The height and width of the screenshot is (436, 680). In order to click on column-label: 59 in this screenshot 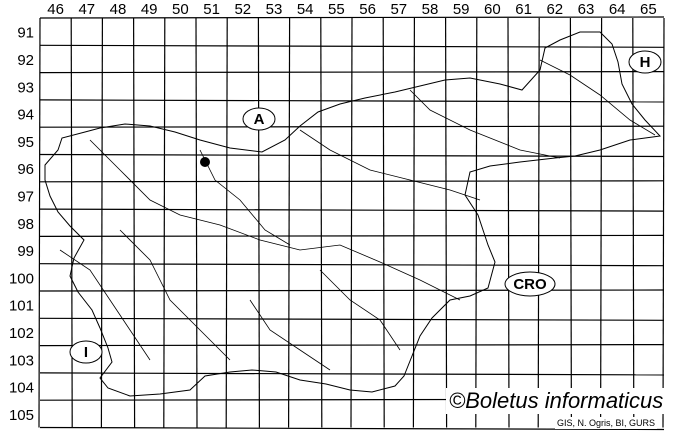, I will do `click(461, 9)`.